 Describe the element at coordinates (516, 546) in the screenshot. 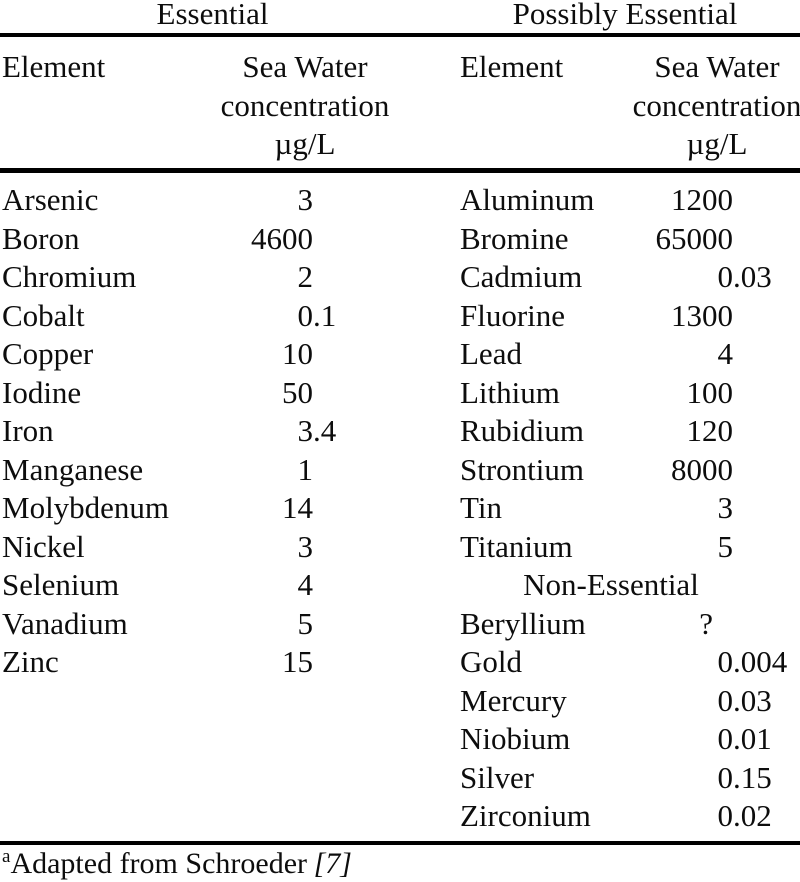

I see `element-name: Titanium` at that location.